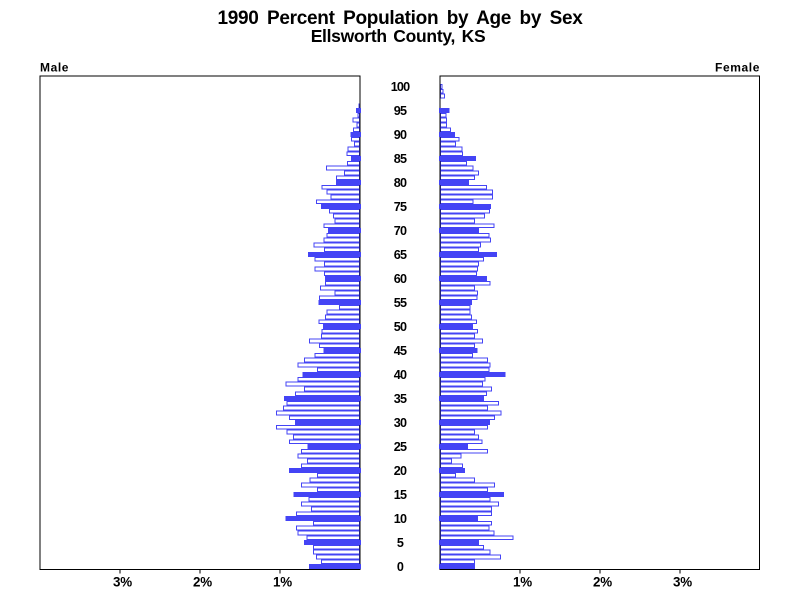 The height and width of the screenshot is (600, 800). What do you see at coordinates (398, 36) in the screenshot?
I see `svg-text: Ellsworth County, KS` at bounding box center [398, 36].